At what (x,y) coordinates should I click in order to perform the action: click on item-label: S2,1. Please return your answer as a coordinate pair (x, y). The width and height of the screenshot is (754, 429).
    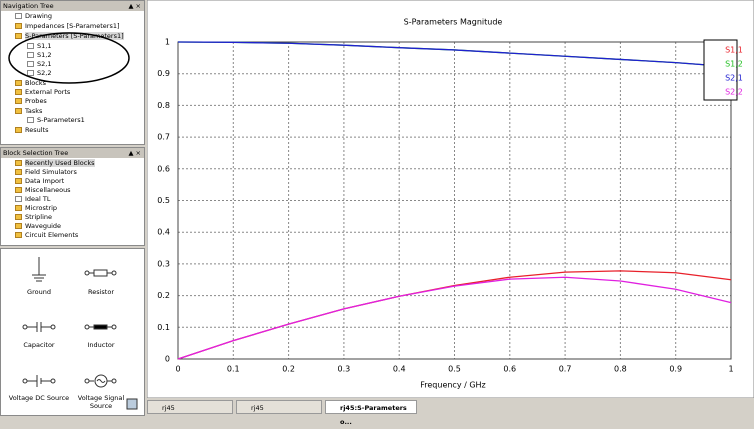
    Looking at the image, I should click on (44, 64).